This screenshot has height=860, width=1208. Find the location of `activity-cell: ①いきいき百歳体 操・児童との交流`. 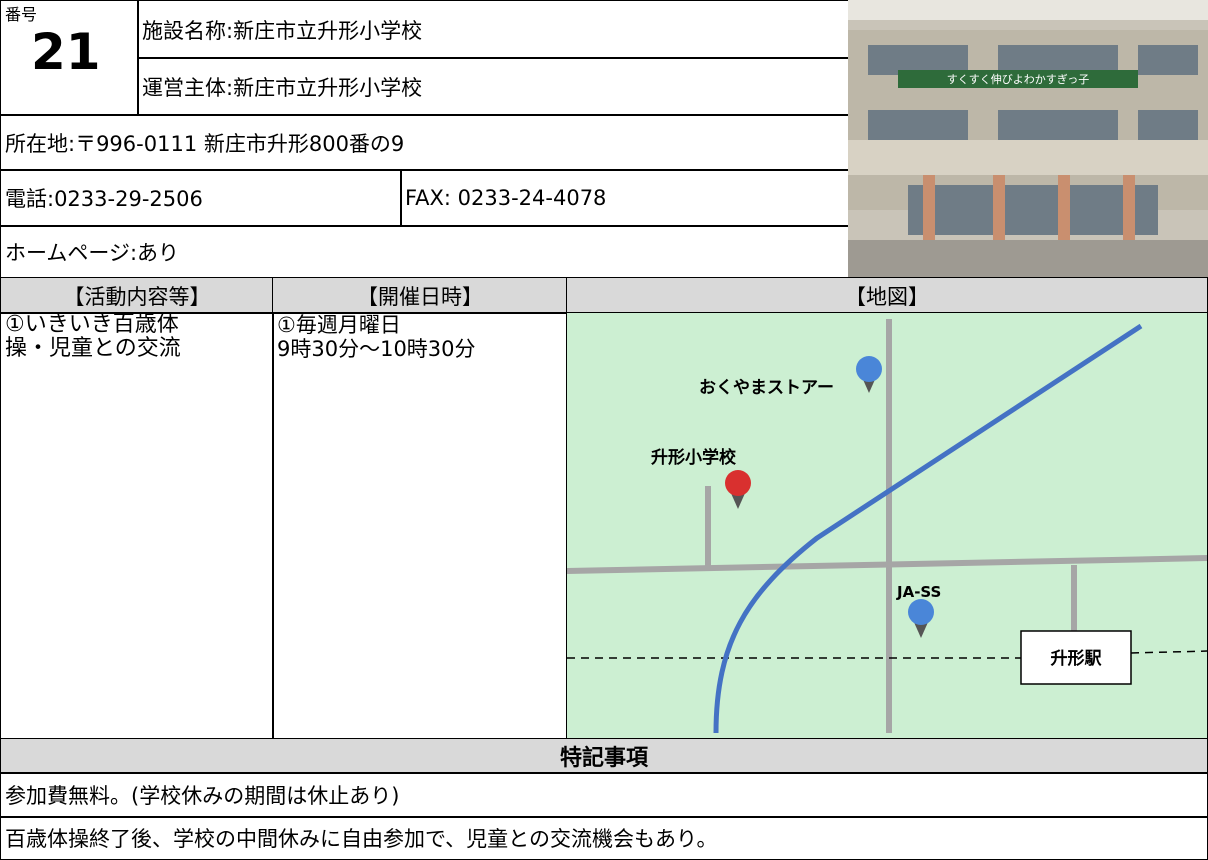

activity-cell: ①いきいき百歳体 操・児童との交流 is located at coordinates (137, 526).